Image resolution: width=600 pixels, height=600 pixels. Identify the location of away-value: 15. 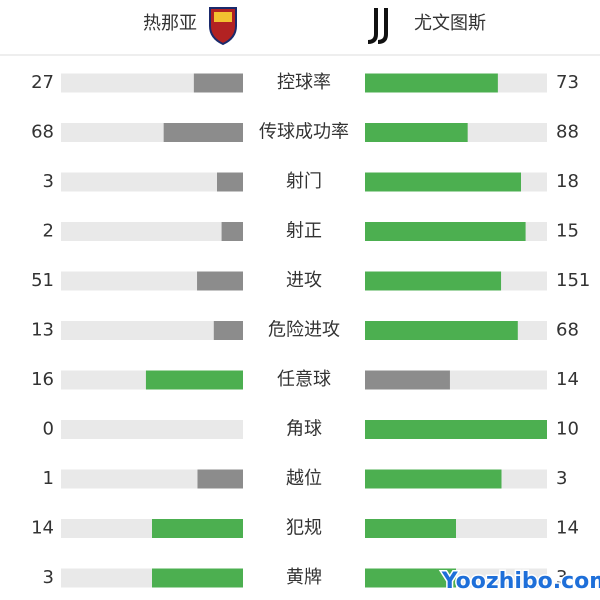
(567, 231).